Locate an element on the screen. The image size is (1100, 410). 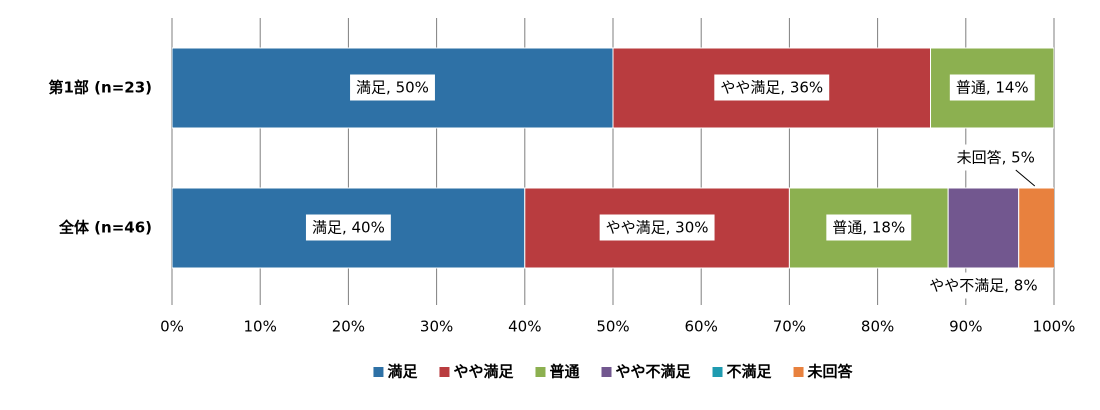
legend-label: 満足 is located at coordinates (402, 372).